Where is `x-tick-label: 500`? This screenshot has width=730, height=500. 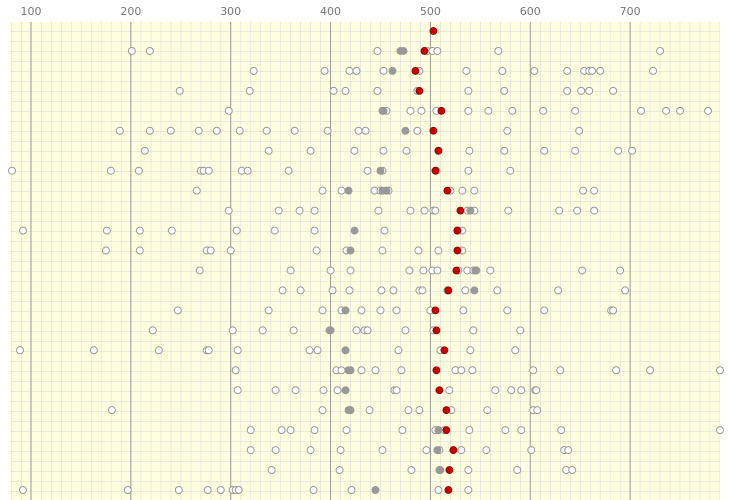
x-tick-label: 500 is located at coordinates (430, 11).